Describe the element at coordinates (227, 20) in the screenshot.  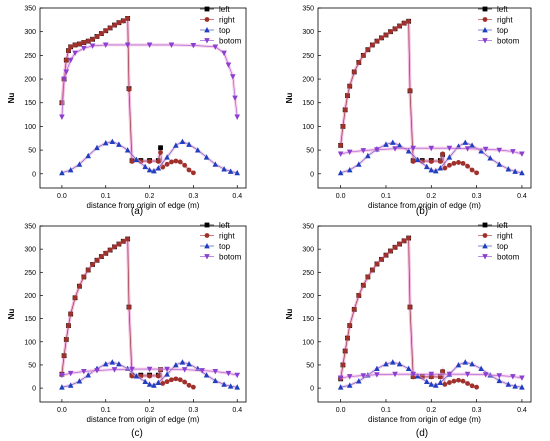
I see `legend-label-right: right` at that location.